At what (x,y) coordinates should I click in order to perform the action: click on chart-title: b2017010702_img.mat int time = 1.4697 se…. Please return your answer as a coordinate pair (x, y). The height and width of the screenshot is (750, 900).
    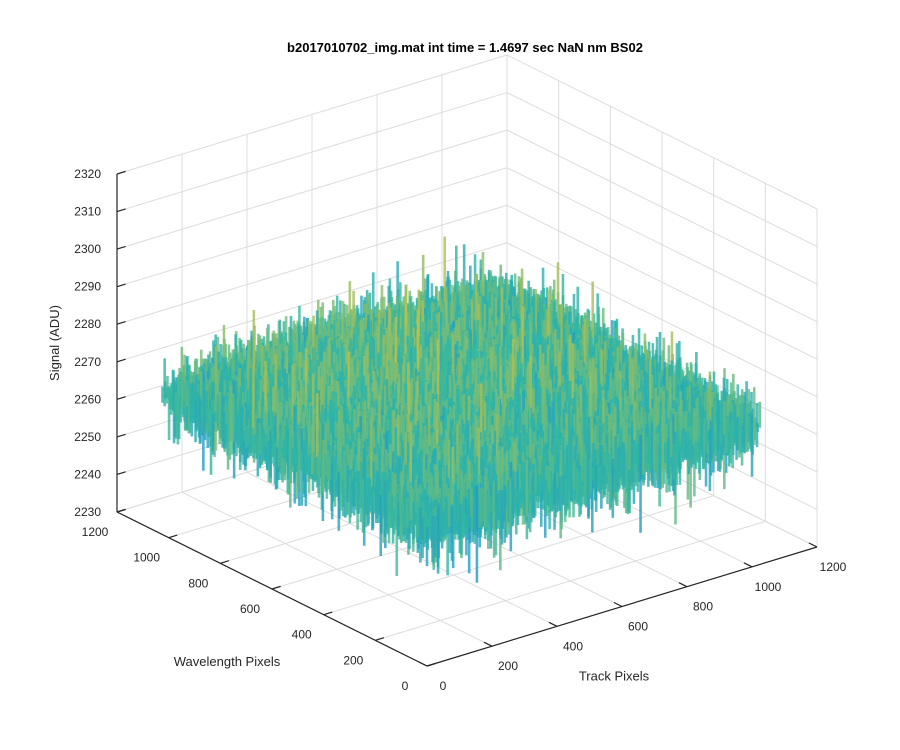
    Looking at the image, I should click on (465, 47).